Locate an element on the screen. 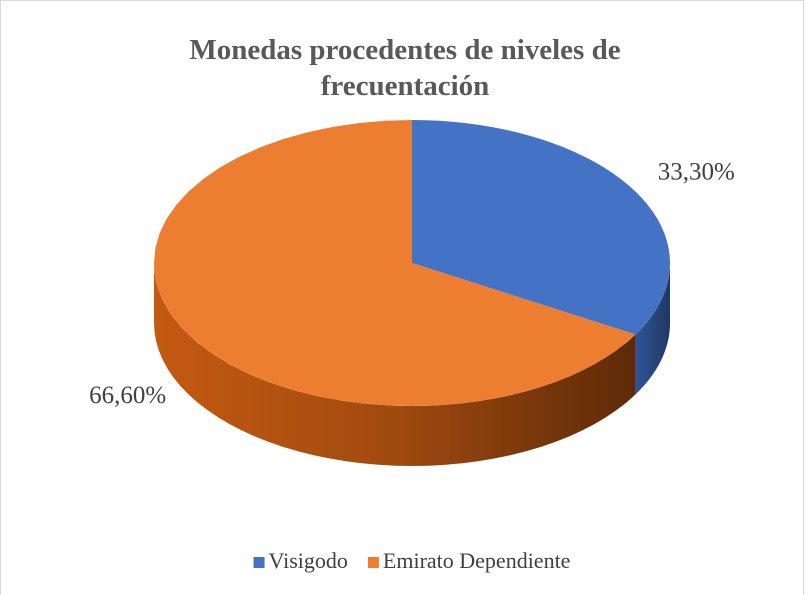 Image resolution: width=807 pixels, height=595 pixels. slice-side is located at coordinates (652, 329).